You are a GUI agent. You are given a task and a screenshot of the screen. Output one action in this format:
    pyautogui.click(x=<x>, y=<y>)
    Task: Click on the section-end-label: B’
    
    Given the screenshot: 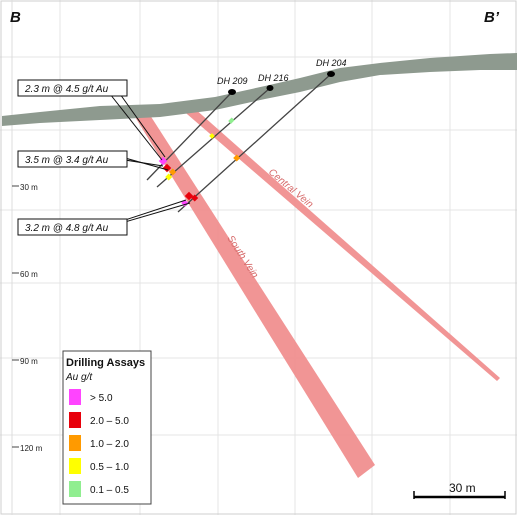 What is the action you would take?
    pyautogui.click(x=492, y=17)
    